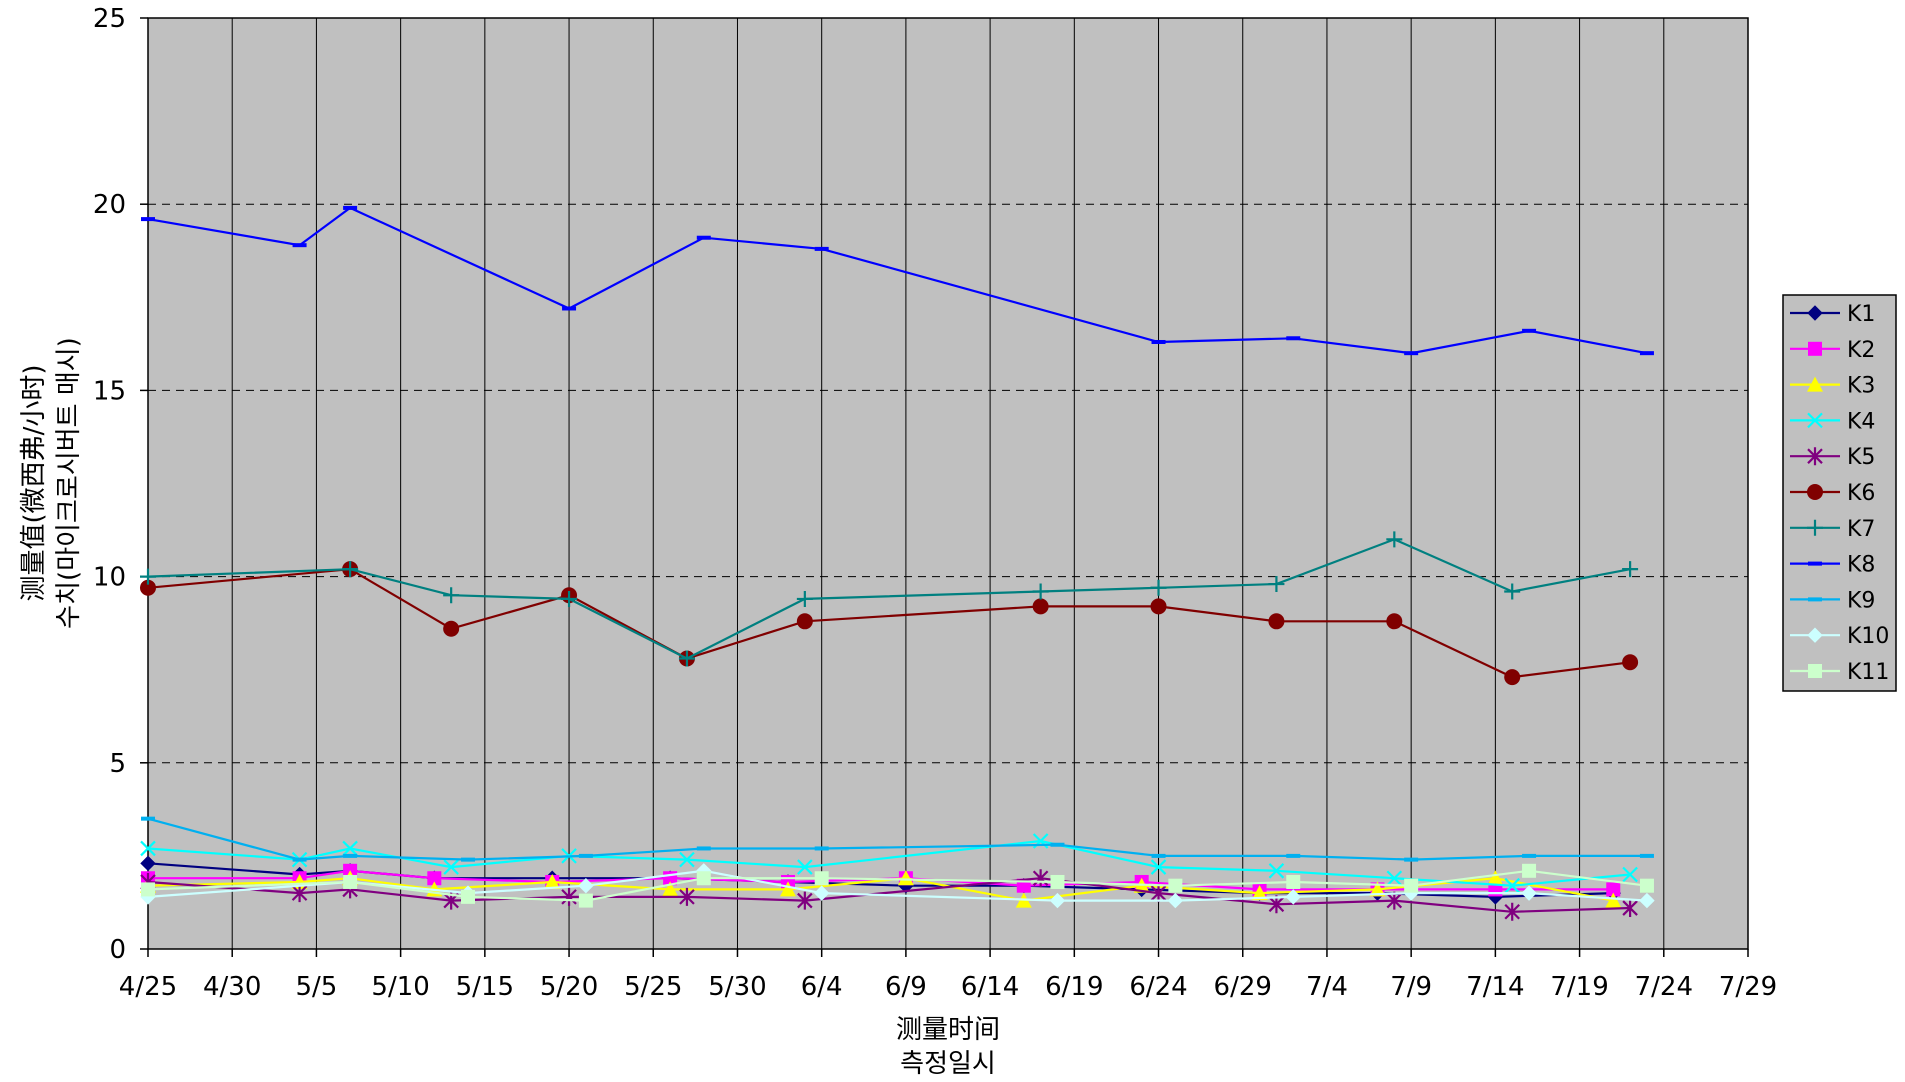  Describe the element at coordinates (1815, 348) in the screenshot. I see `legend-marker-k2` at that location.